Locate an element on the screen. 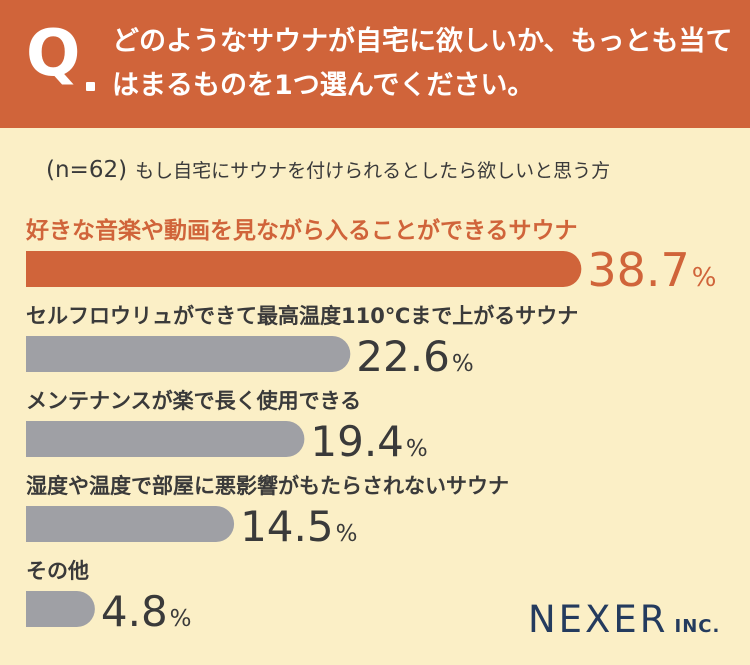  category-label: 湿度や温度で部屋に悪影響がもたらされないサウナ is located at coordinates (267, 486).